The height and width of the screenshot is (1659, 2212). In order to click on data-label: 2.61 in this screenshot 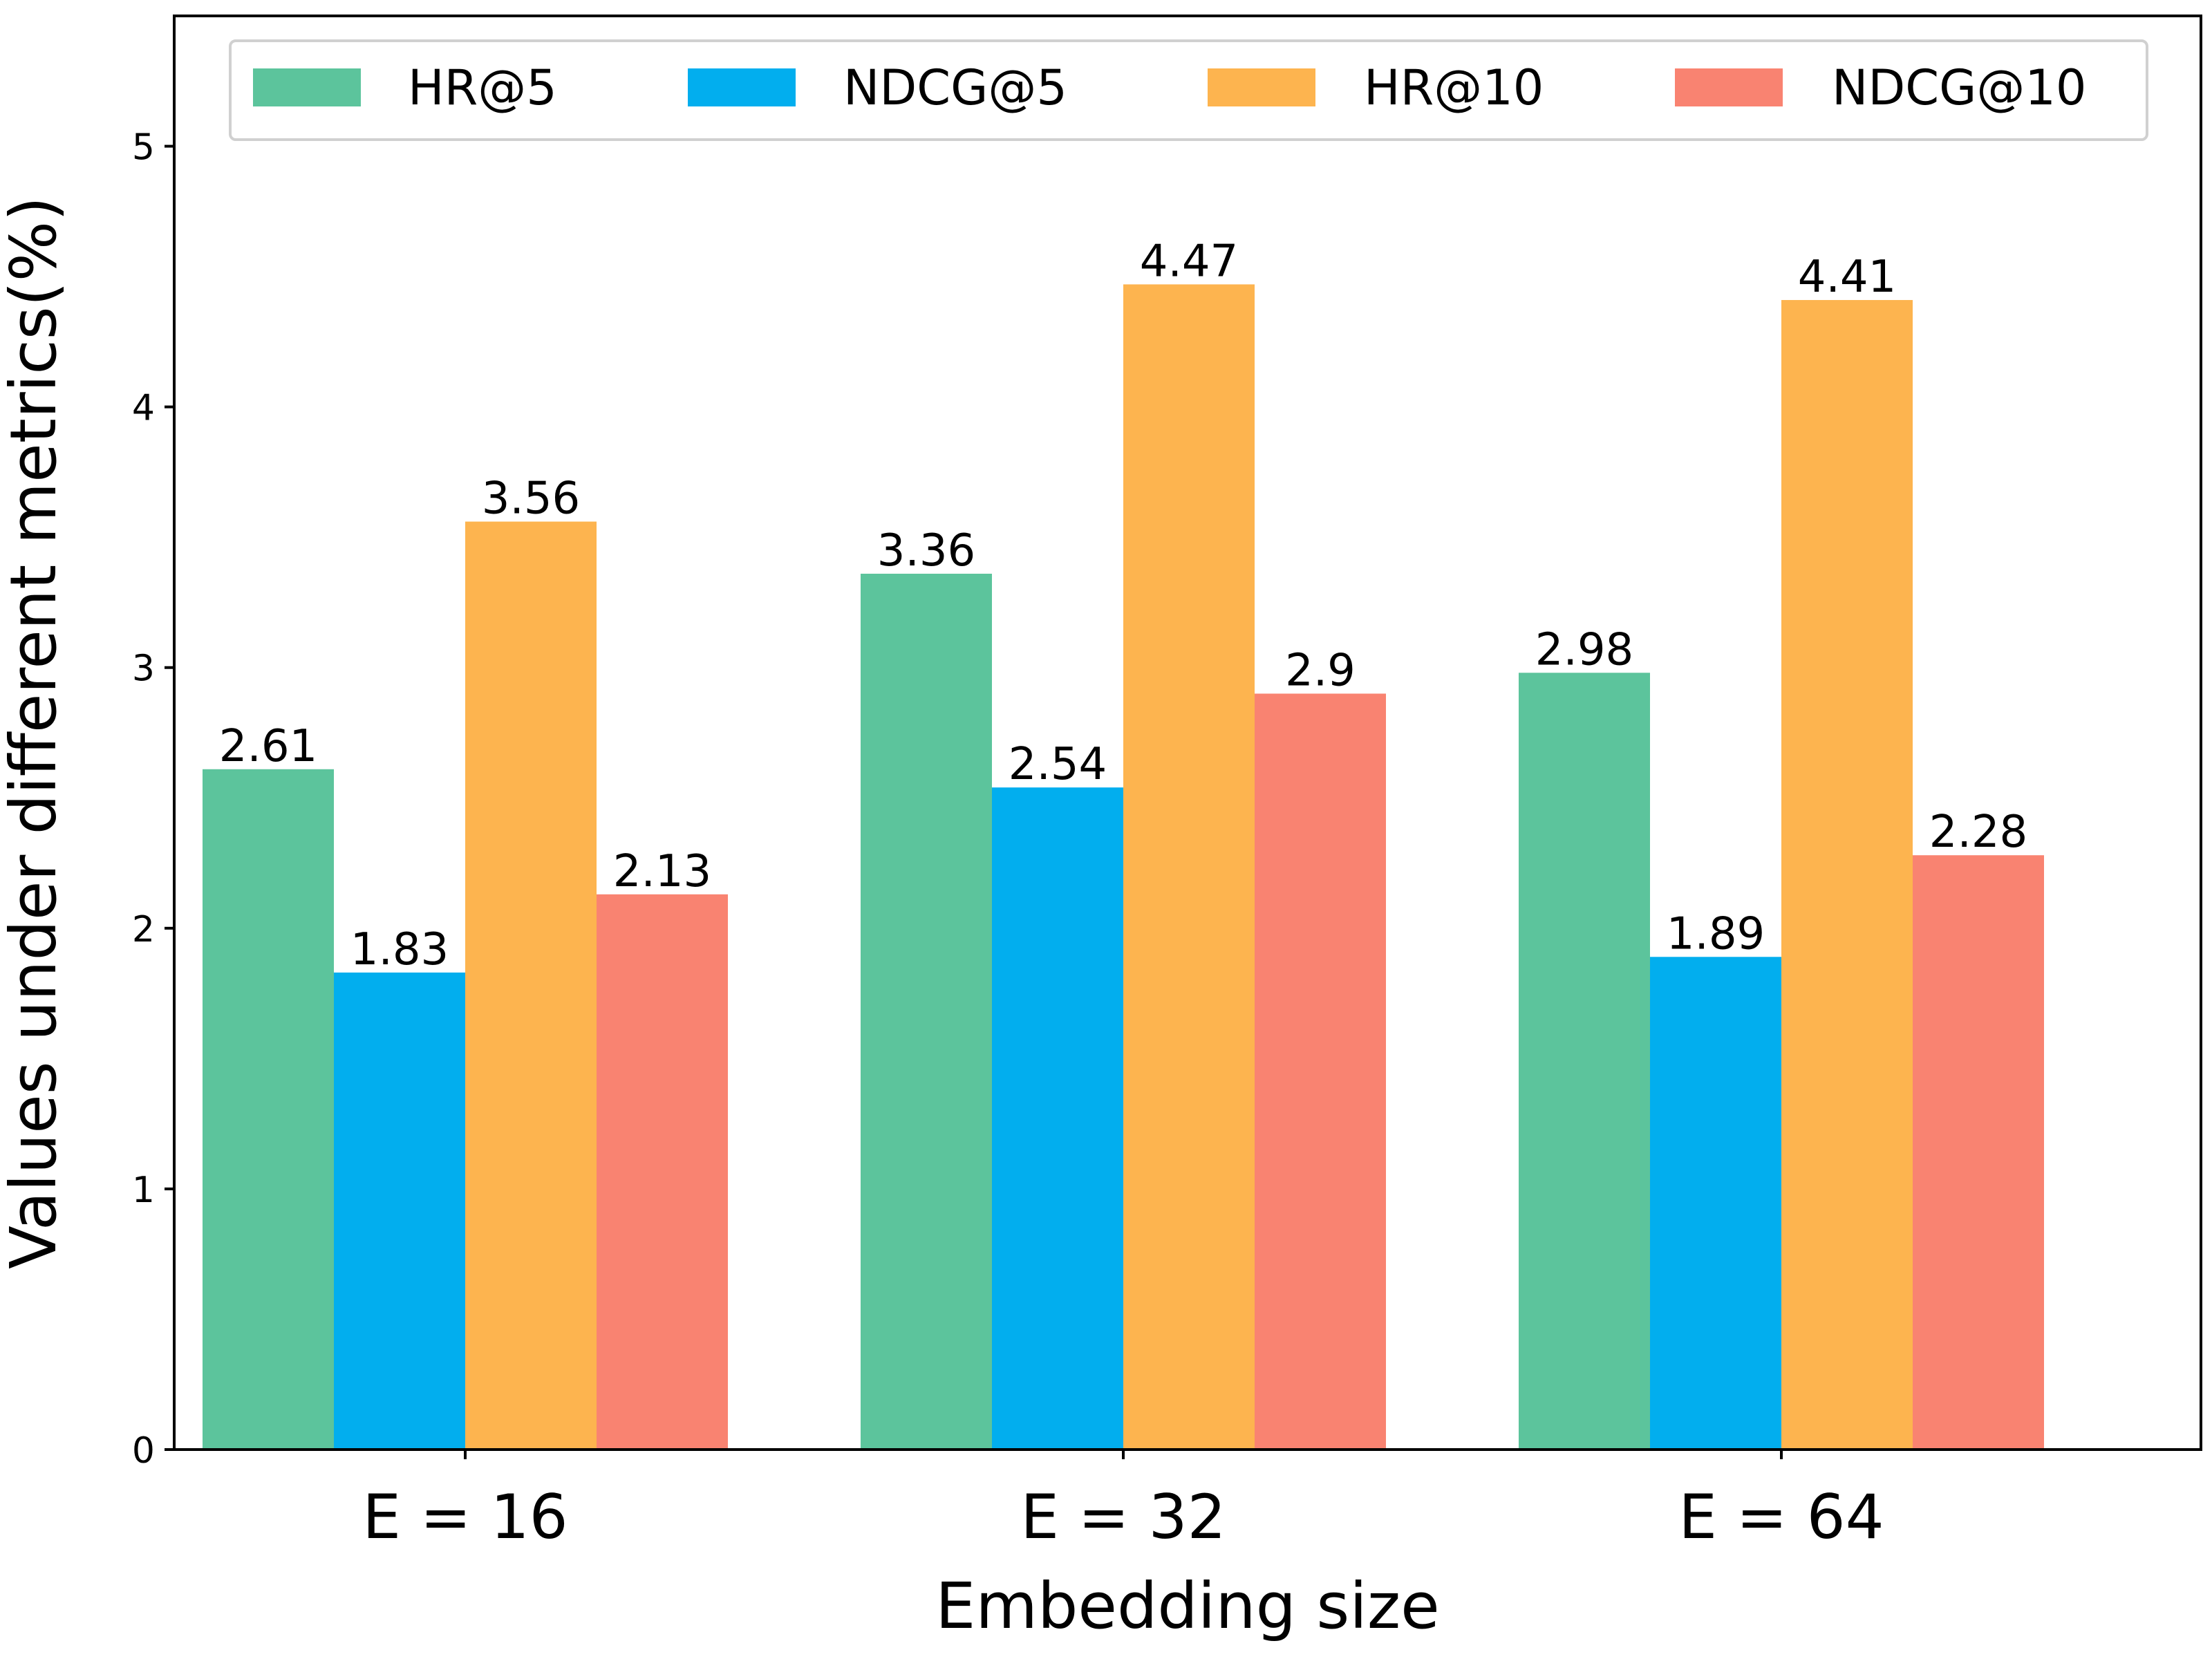, I will do `click(268, 746)`.